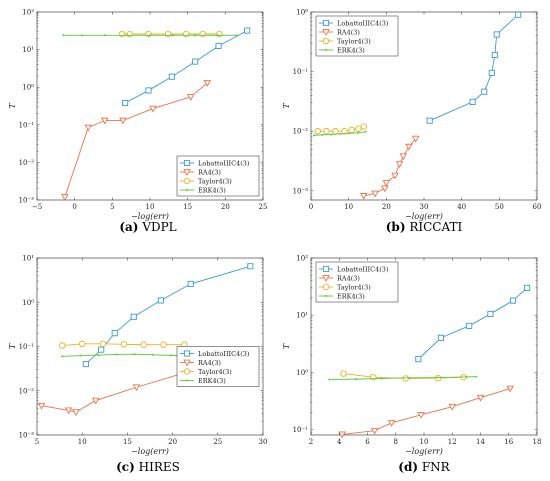  Describe the element at coordinates (508, 442) in the screenshot. I see `x-tick-label: 16` at that location.